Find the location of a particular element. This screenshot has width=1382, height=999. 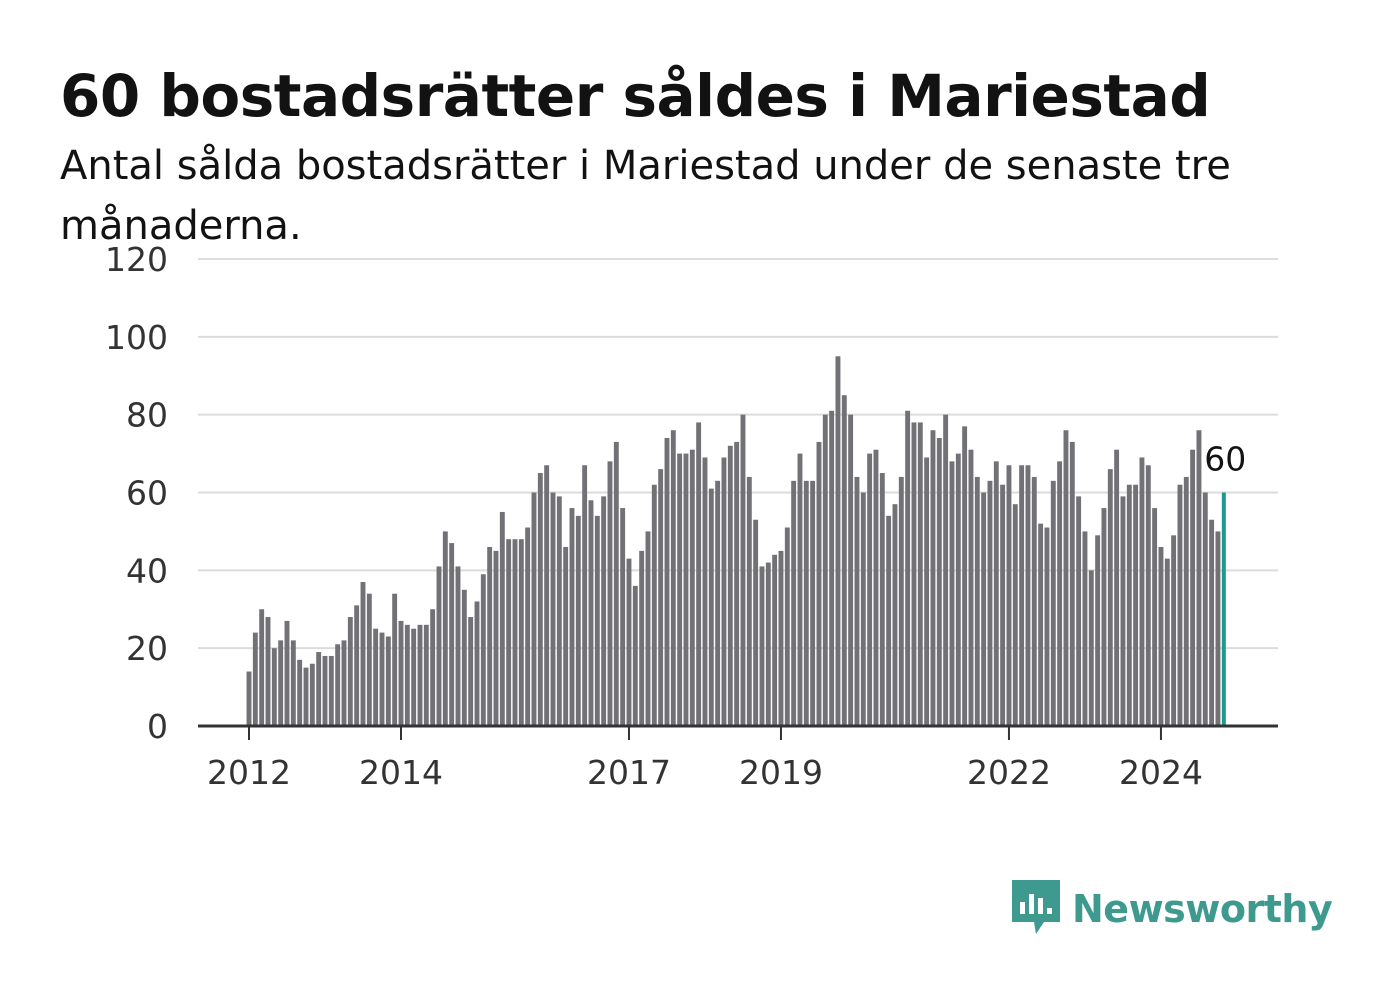

brand-name: Newsworthy is located at coordinates (1202, 909).